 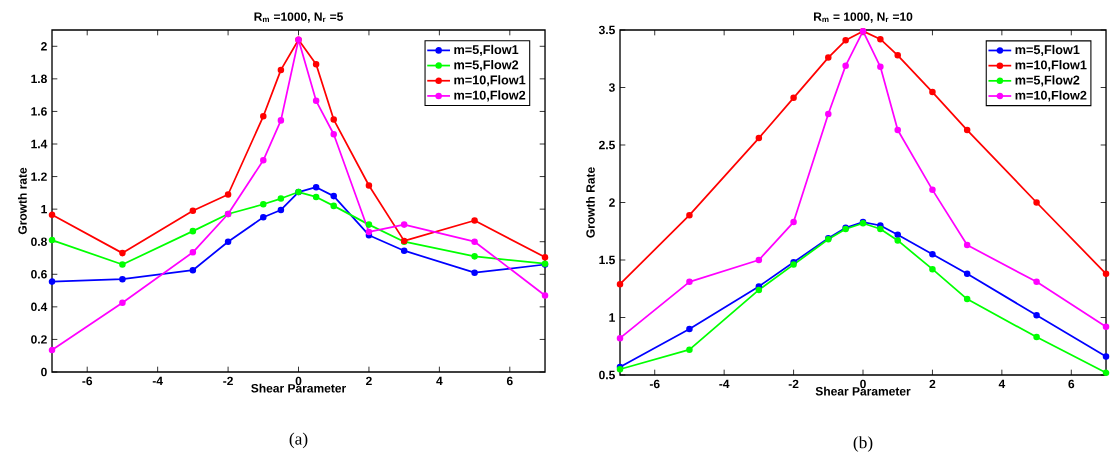 What do you see at coordinates (298, 440) in the screenshot?
I see `text: (a)` at bounding box center [298, 440].